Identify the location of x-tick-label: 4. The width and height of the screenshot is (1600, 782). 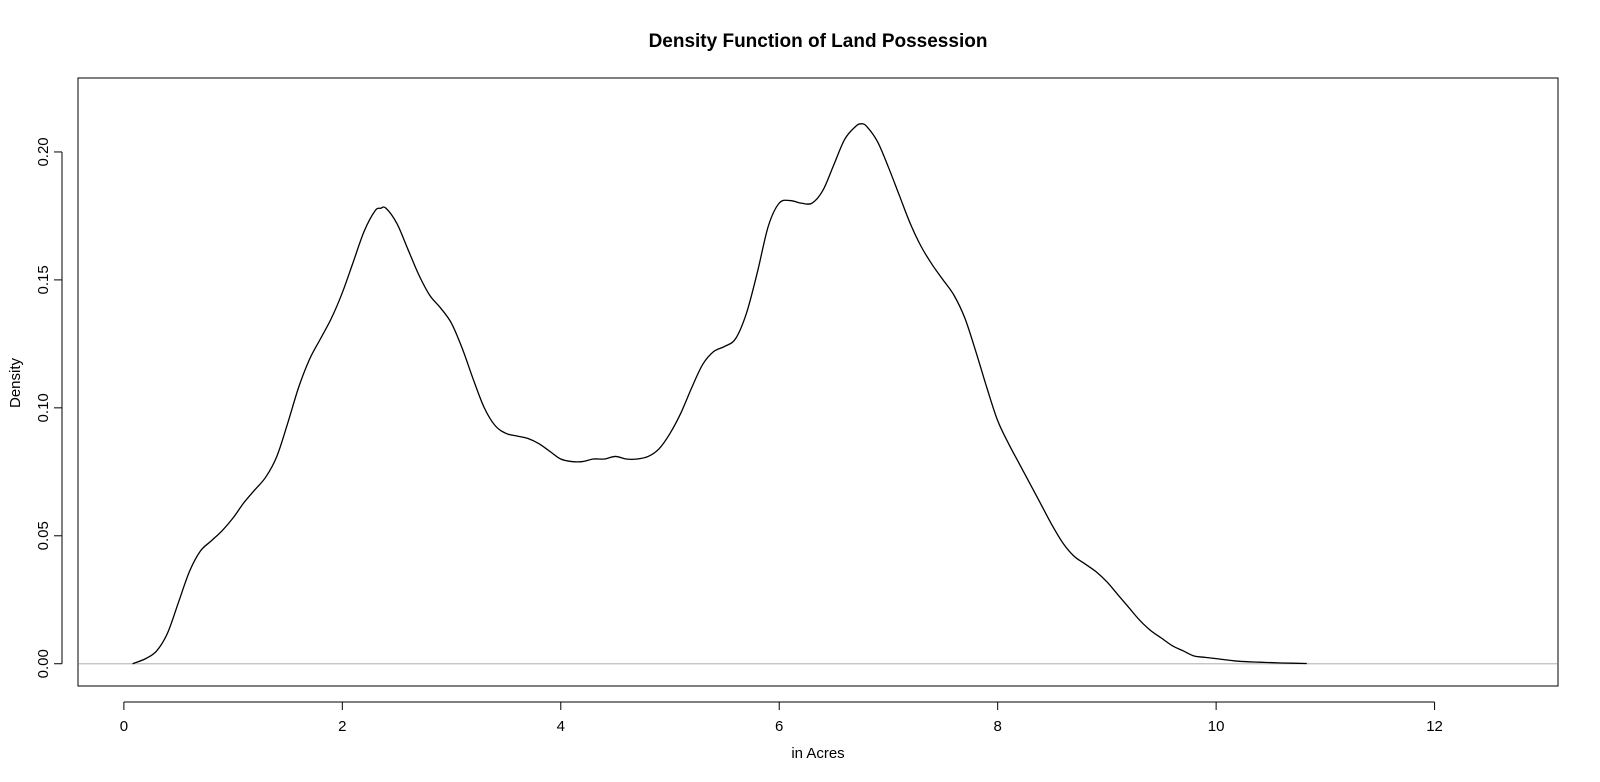
(561, 726).